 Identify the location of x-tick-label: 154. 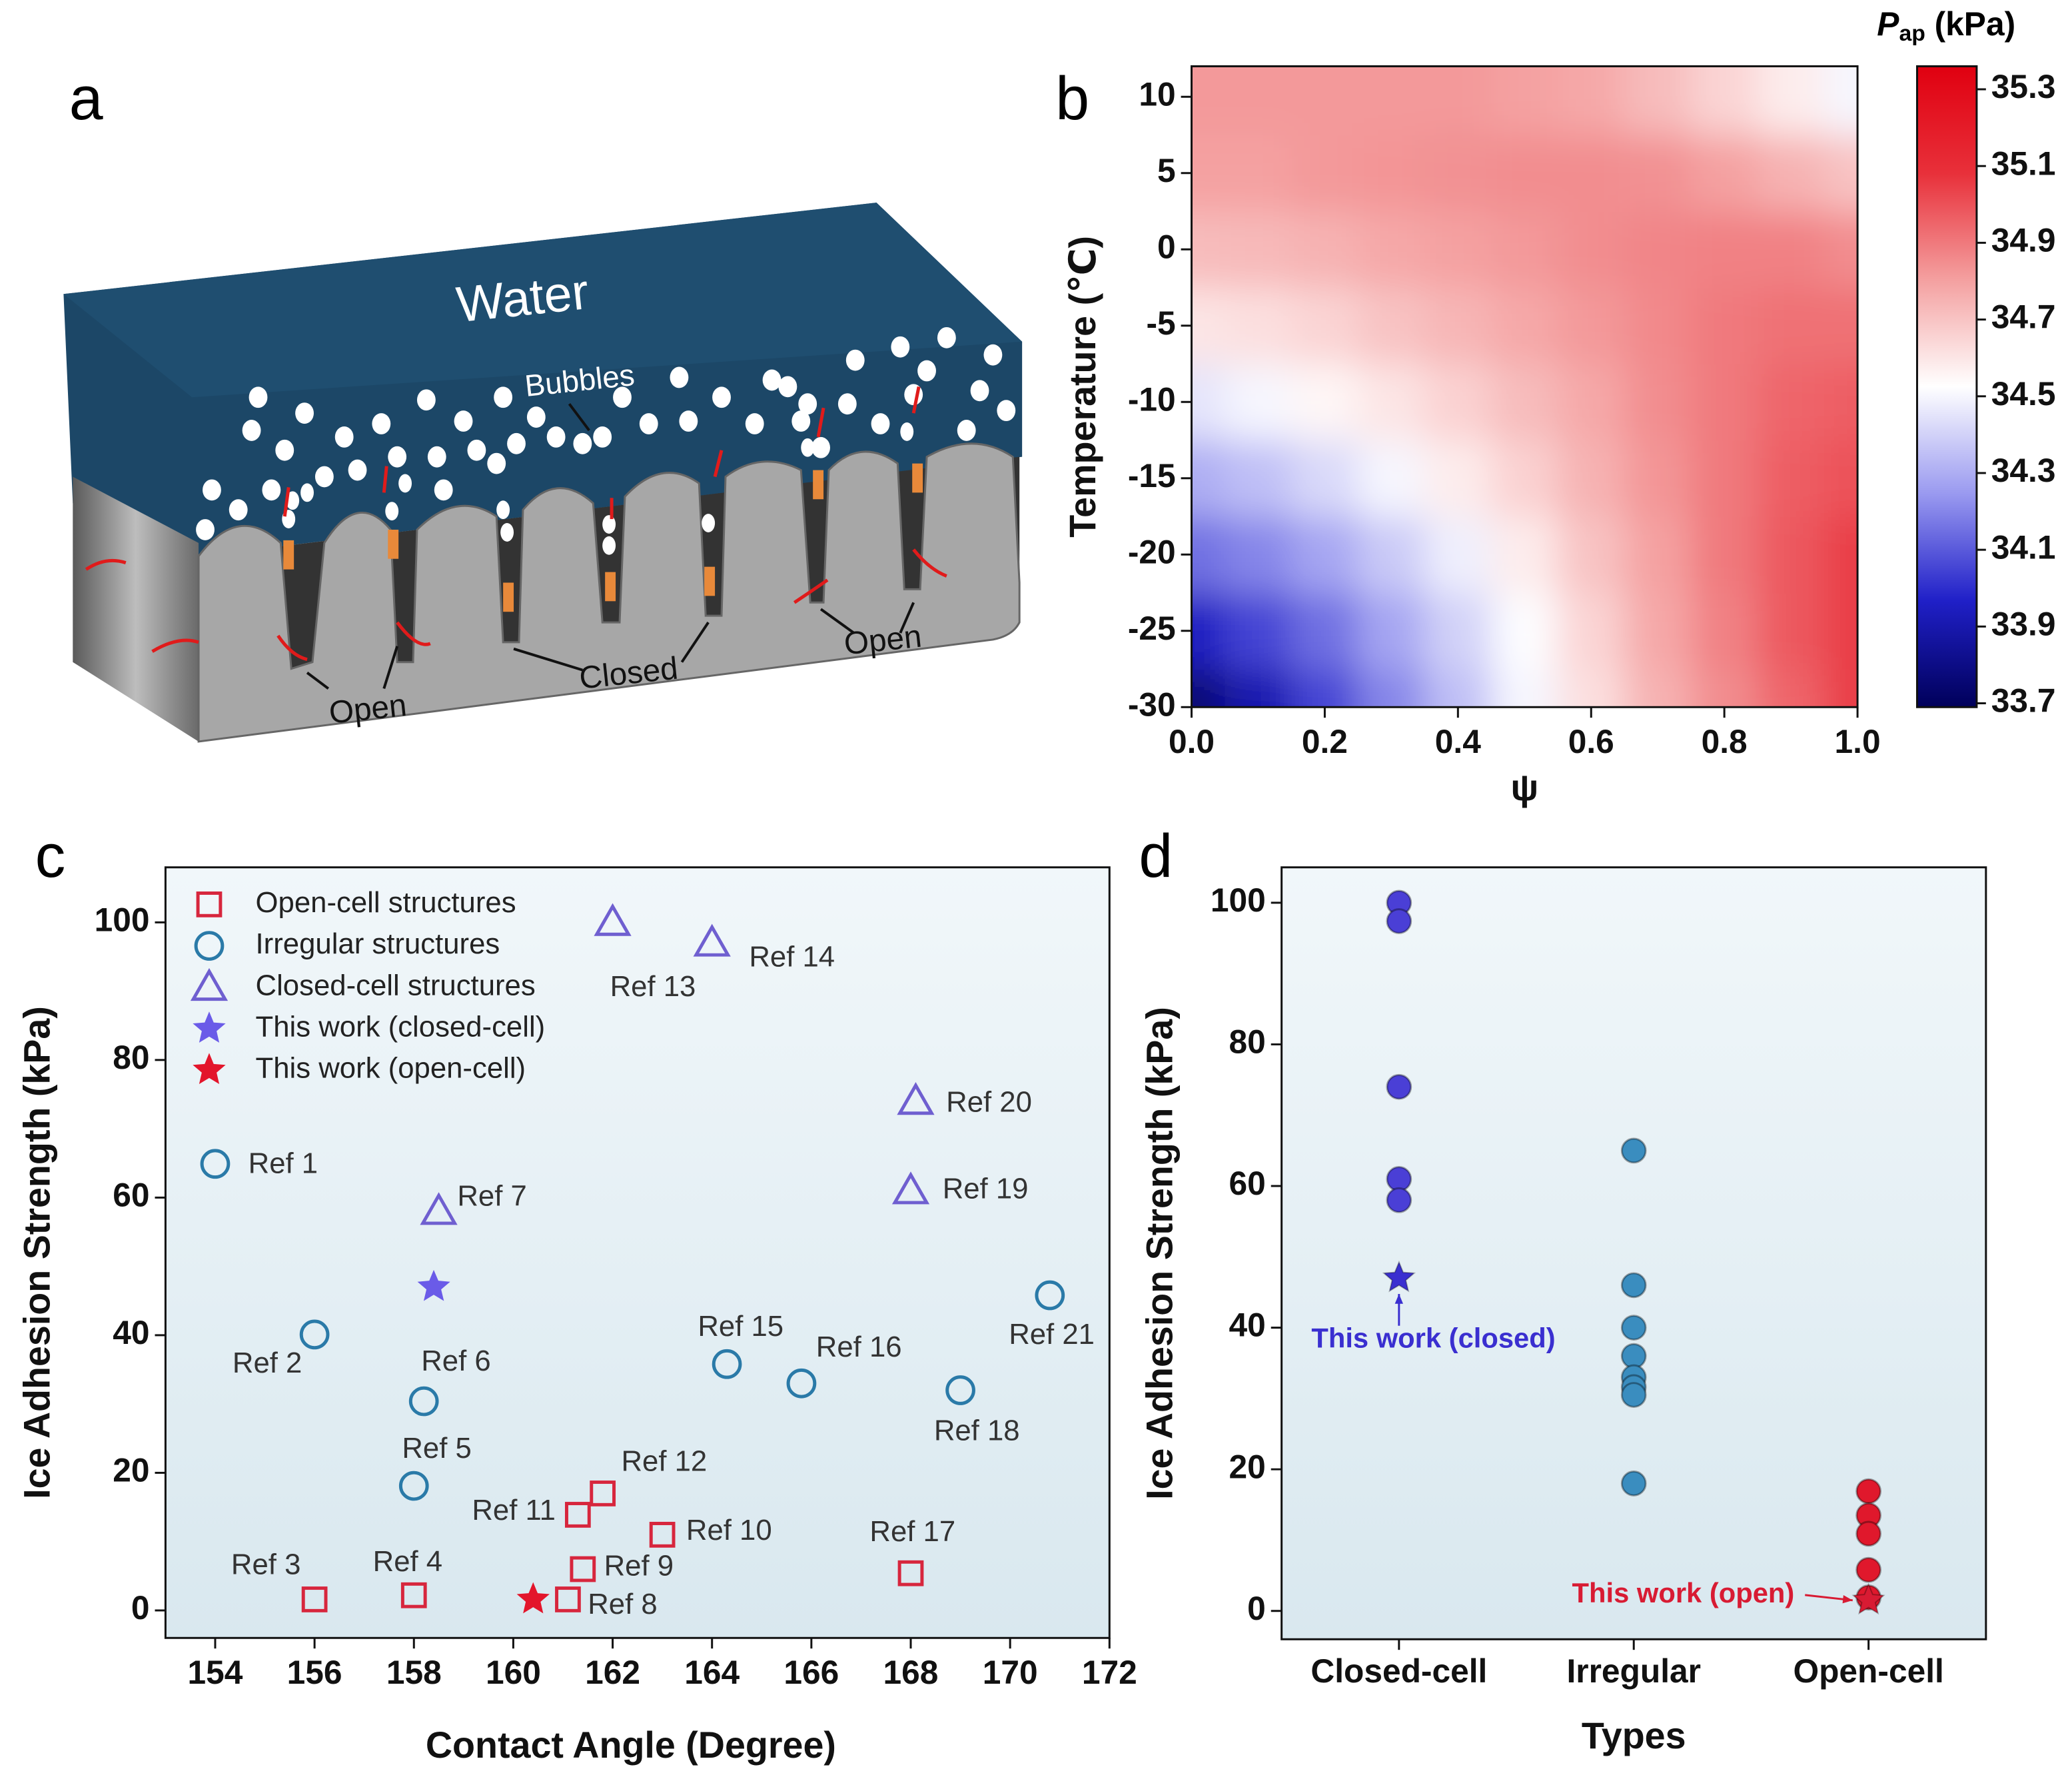
(215, 1672).